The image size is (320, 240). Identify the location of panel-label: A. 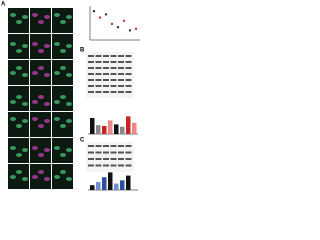
(3, 5).